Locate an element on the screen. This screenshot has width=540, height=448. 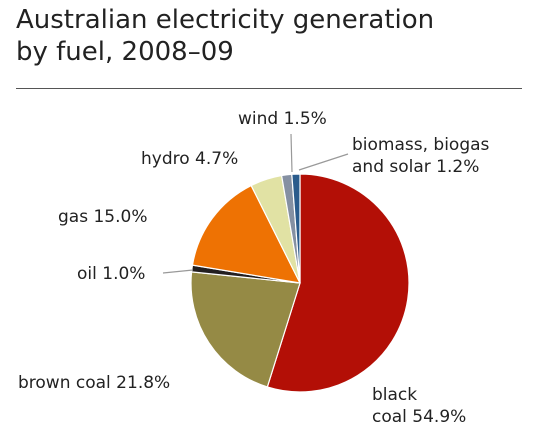
slice-label-2-line-0: oil 1.0% is located at coordinates (111, 274).